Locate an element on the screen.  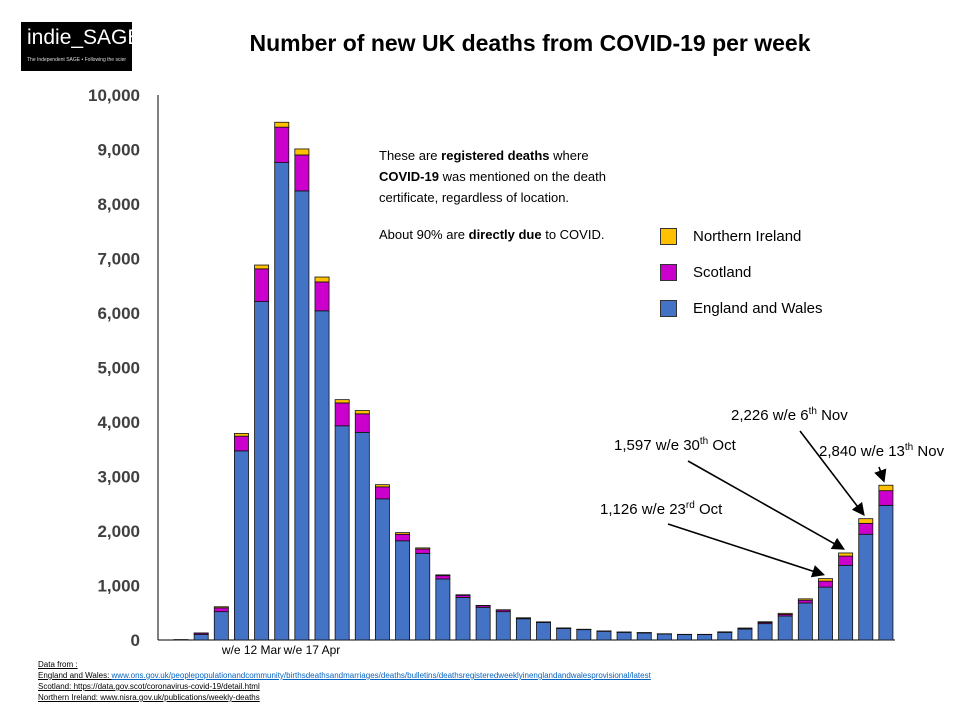
y-tick-label: 6,000 is located at coordinates (118, 313).